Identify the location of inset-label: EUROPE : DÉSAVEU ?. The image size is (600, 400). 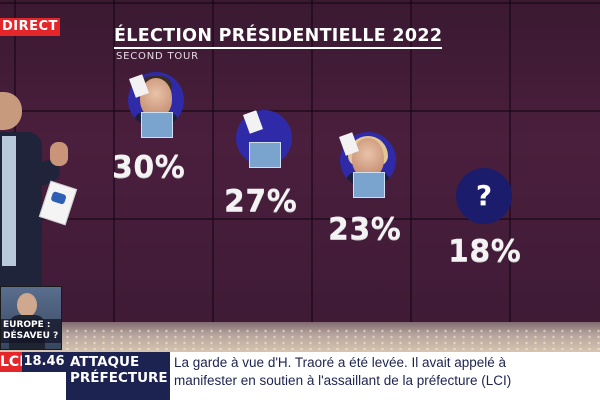
(31, 331).